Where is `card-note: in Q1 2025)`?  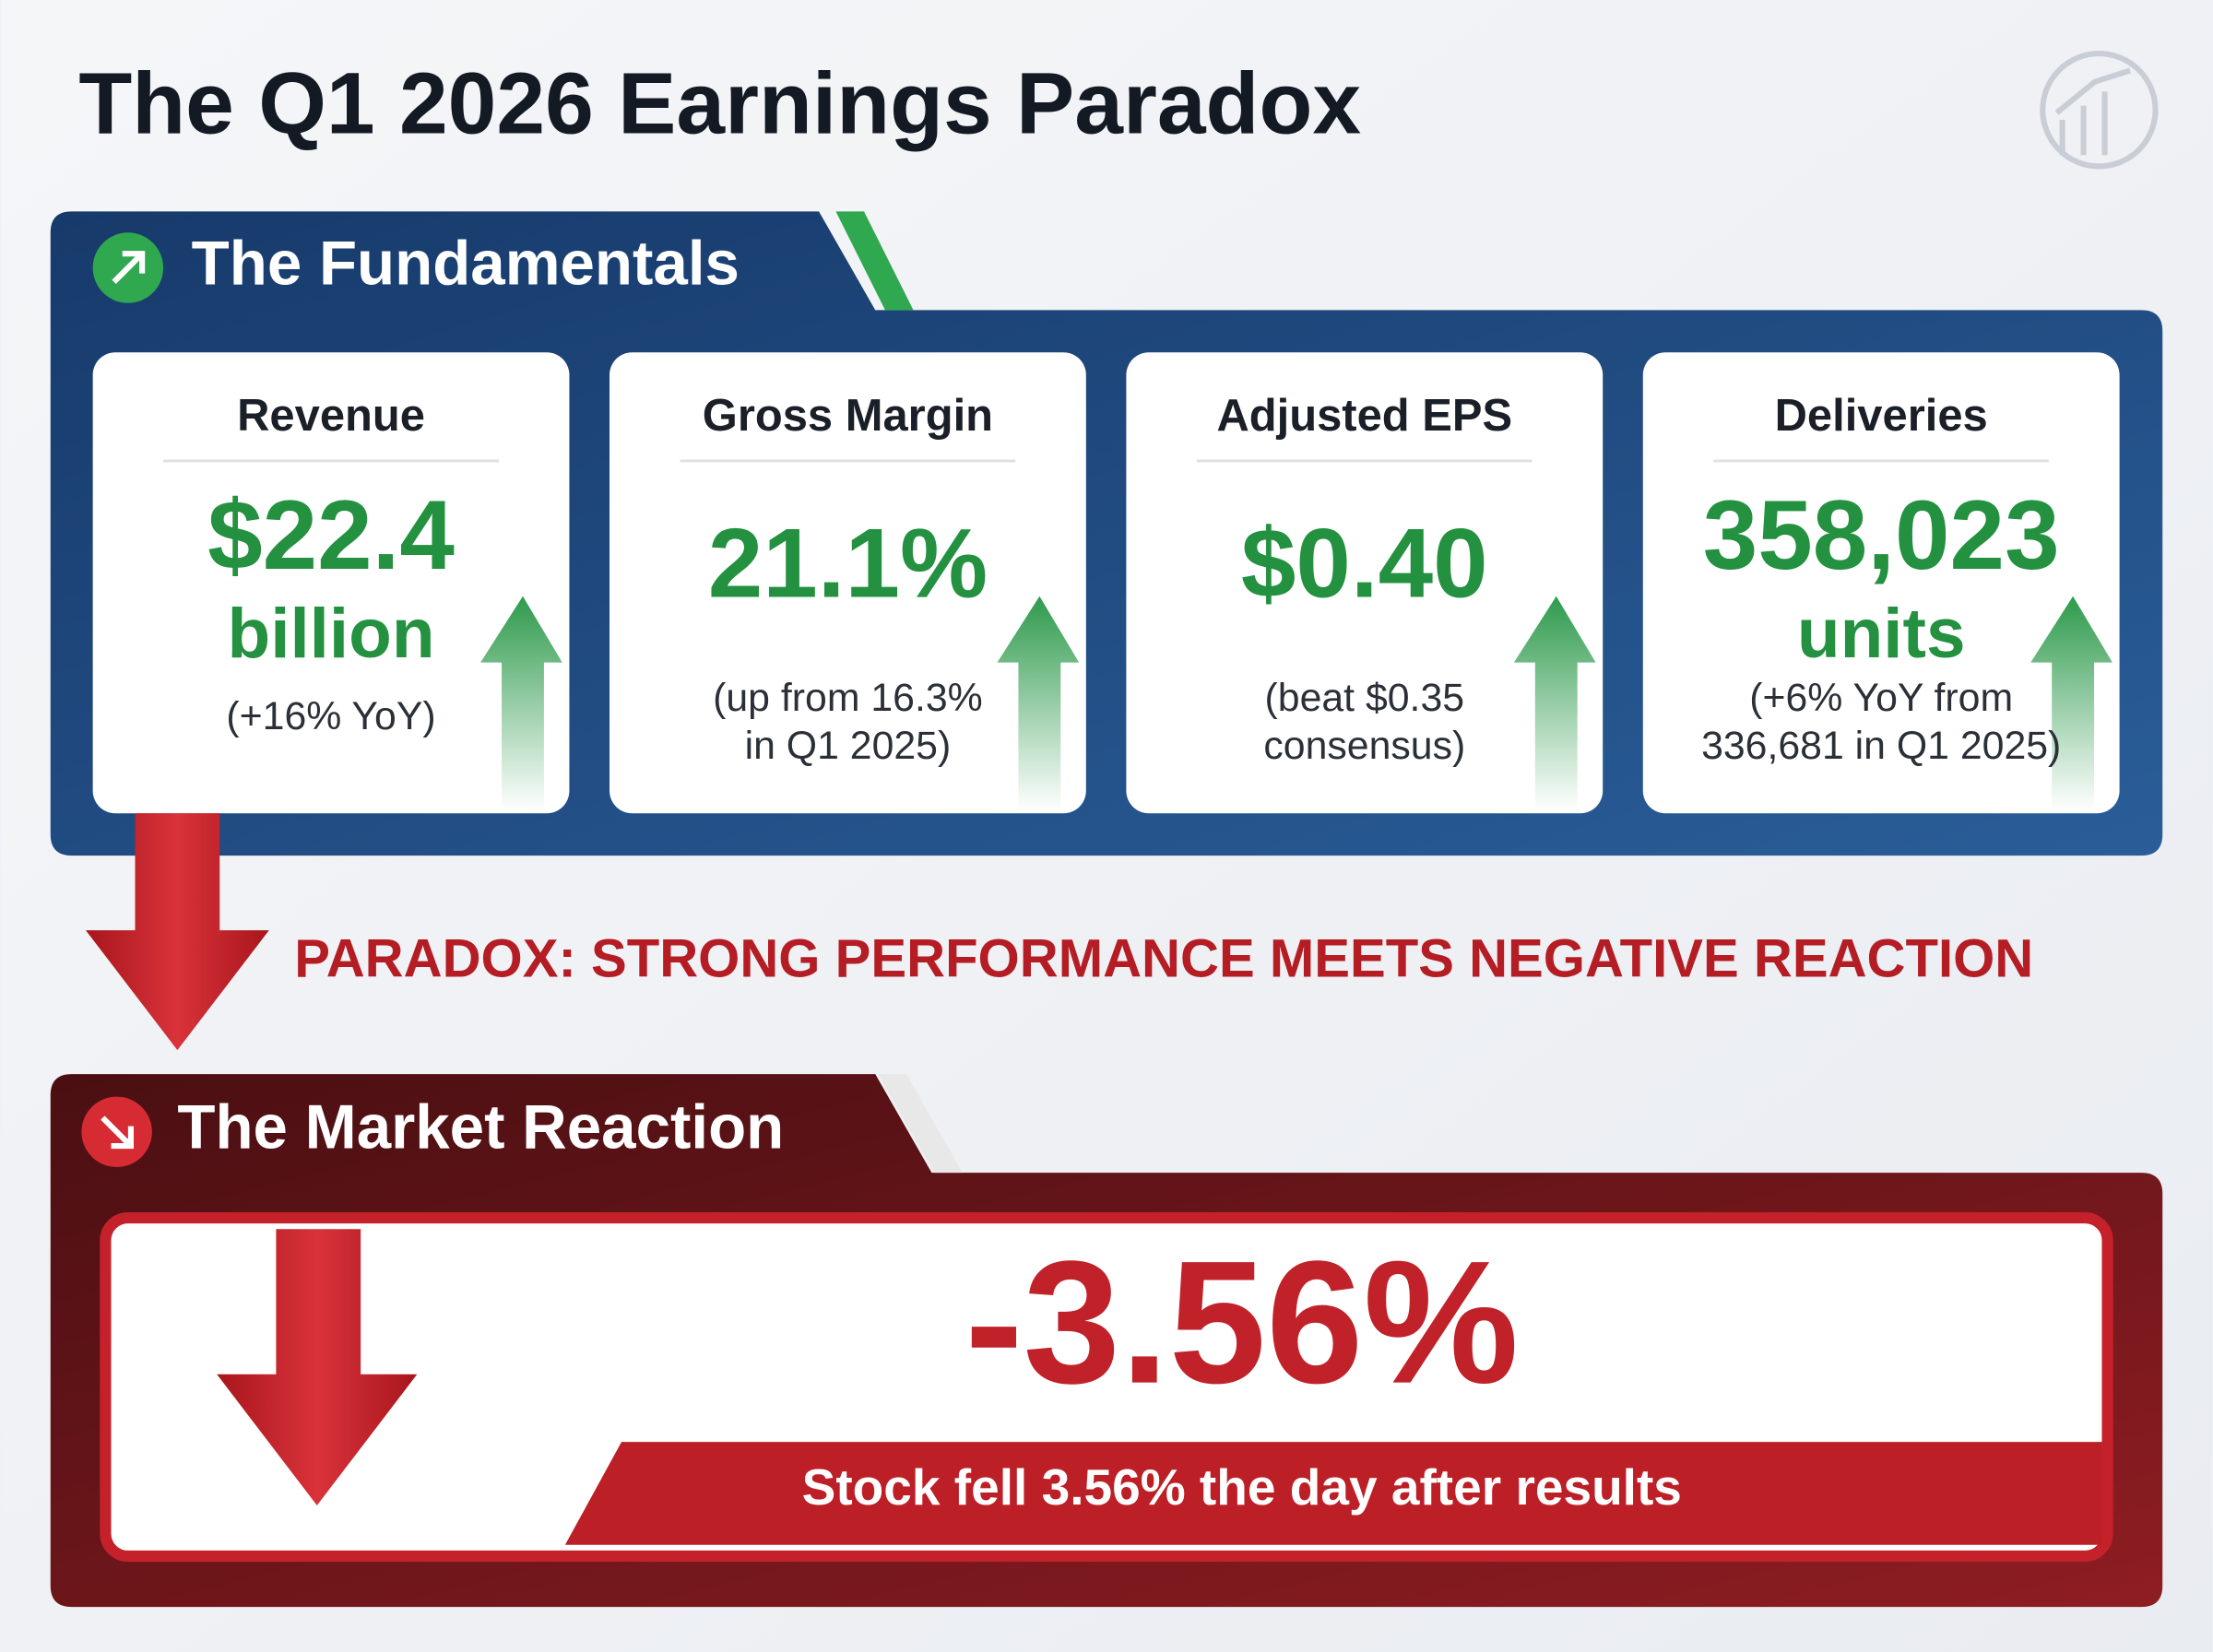 card-note: in Q1 2025) is located at coordinates (848, 746).